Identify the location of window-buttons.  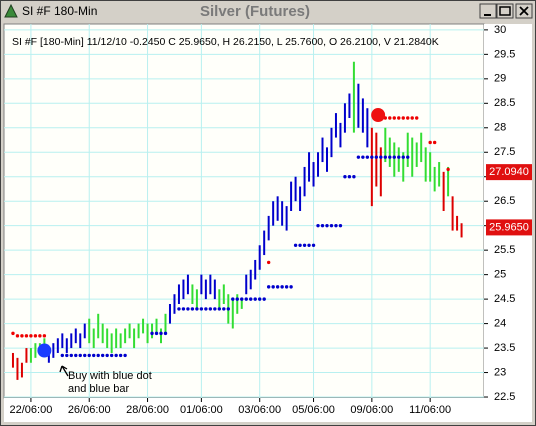
(506, 11).